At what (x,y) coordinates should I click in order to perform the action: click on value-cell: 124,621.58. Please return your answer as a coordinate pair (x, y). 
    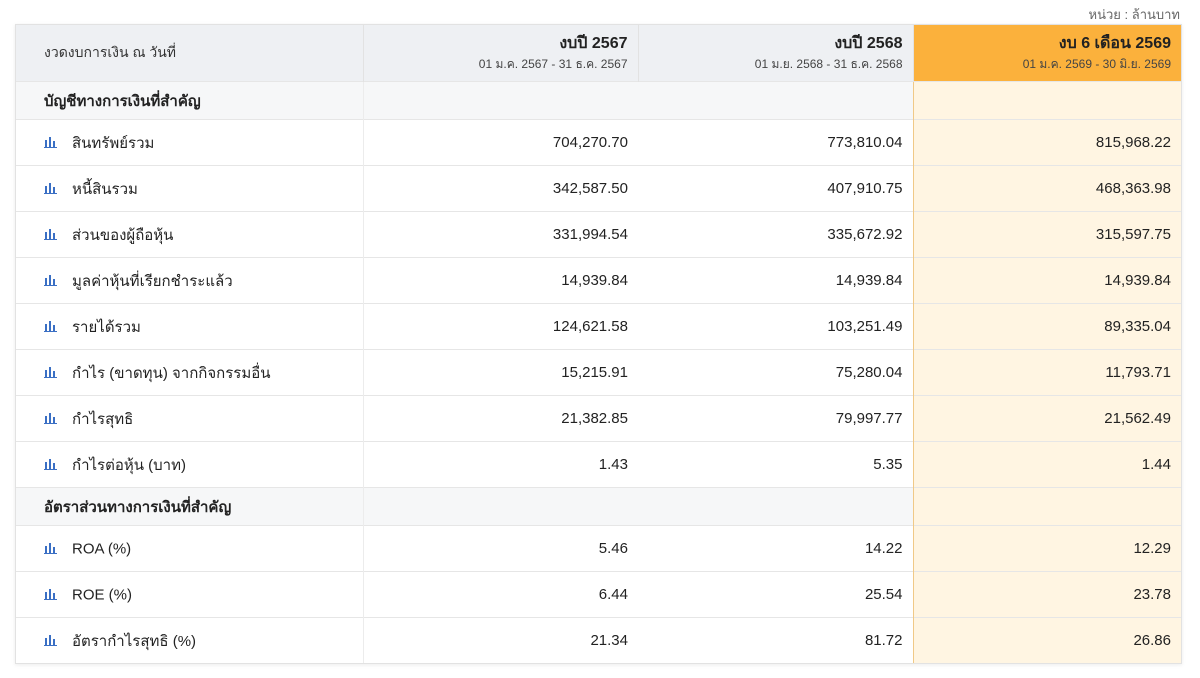
    Looking at the image, I should click on (500, 326).